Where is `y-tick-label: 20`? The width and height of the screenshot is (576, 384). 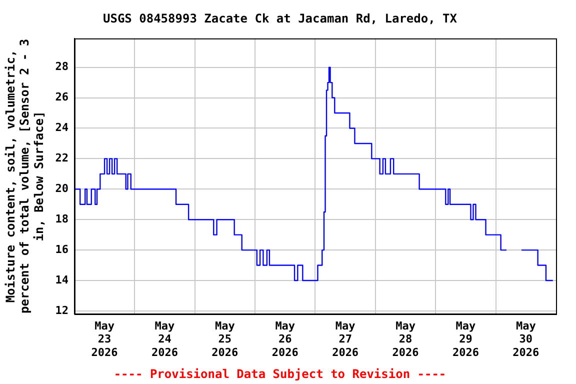 y-tick-label: 20 is located at coordinates (61, 188).